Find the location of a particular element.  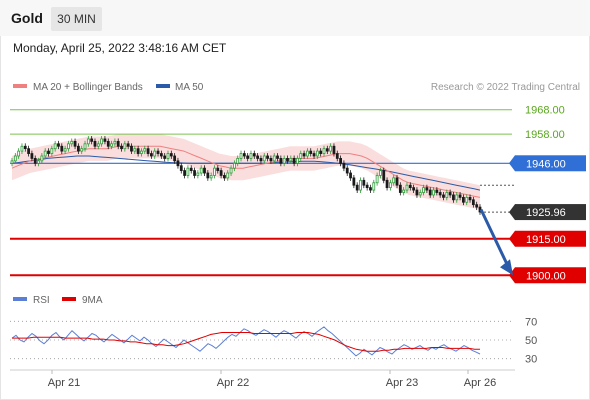

level-label-1946.00: 1946.00 is located at coordinates (546, 164).